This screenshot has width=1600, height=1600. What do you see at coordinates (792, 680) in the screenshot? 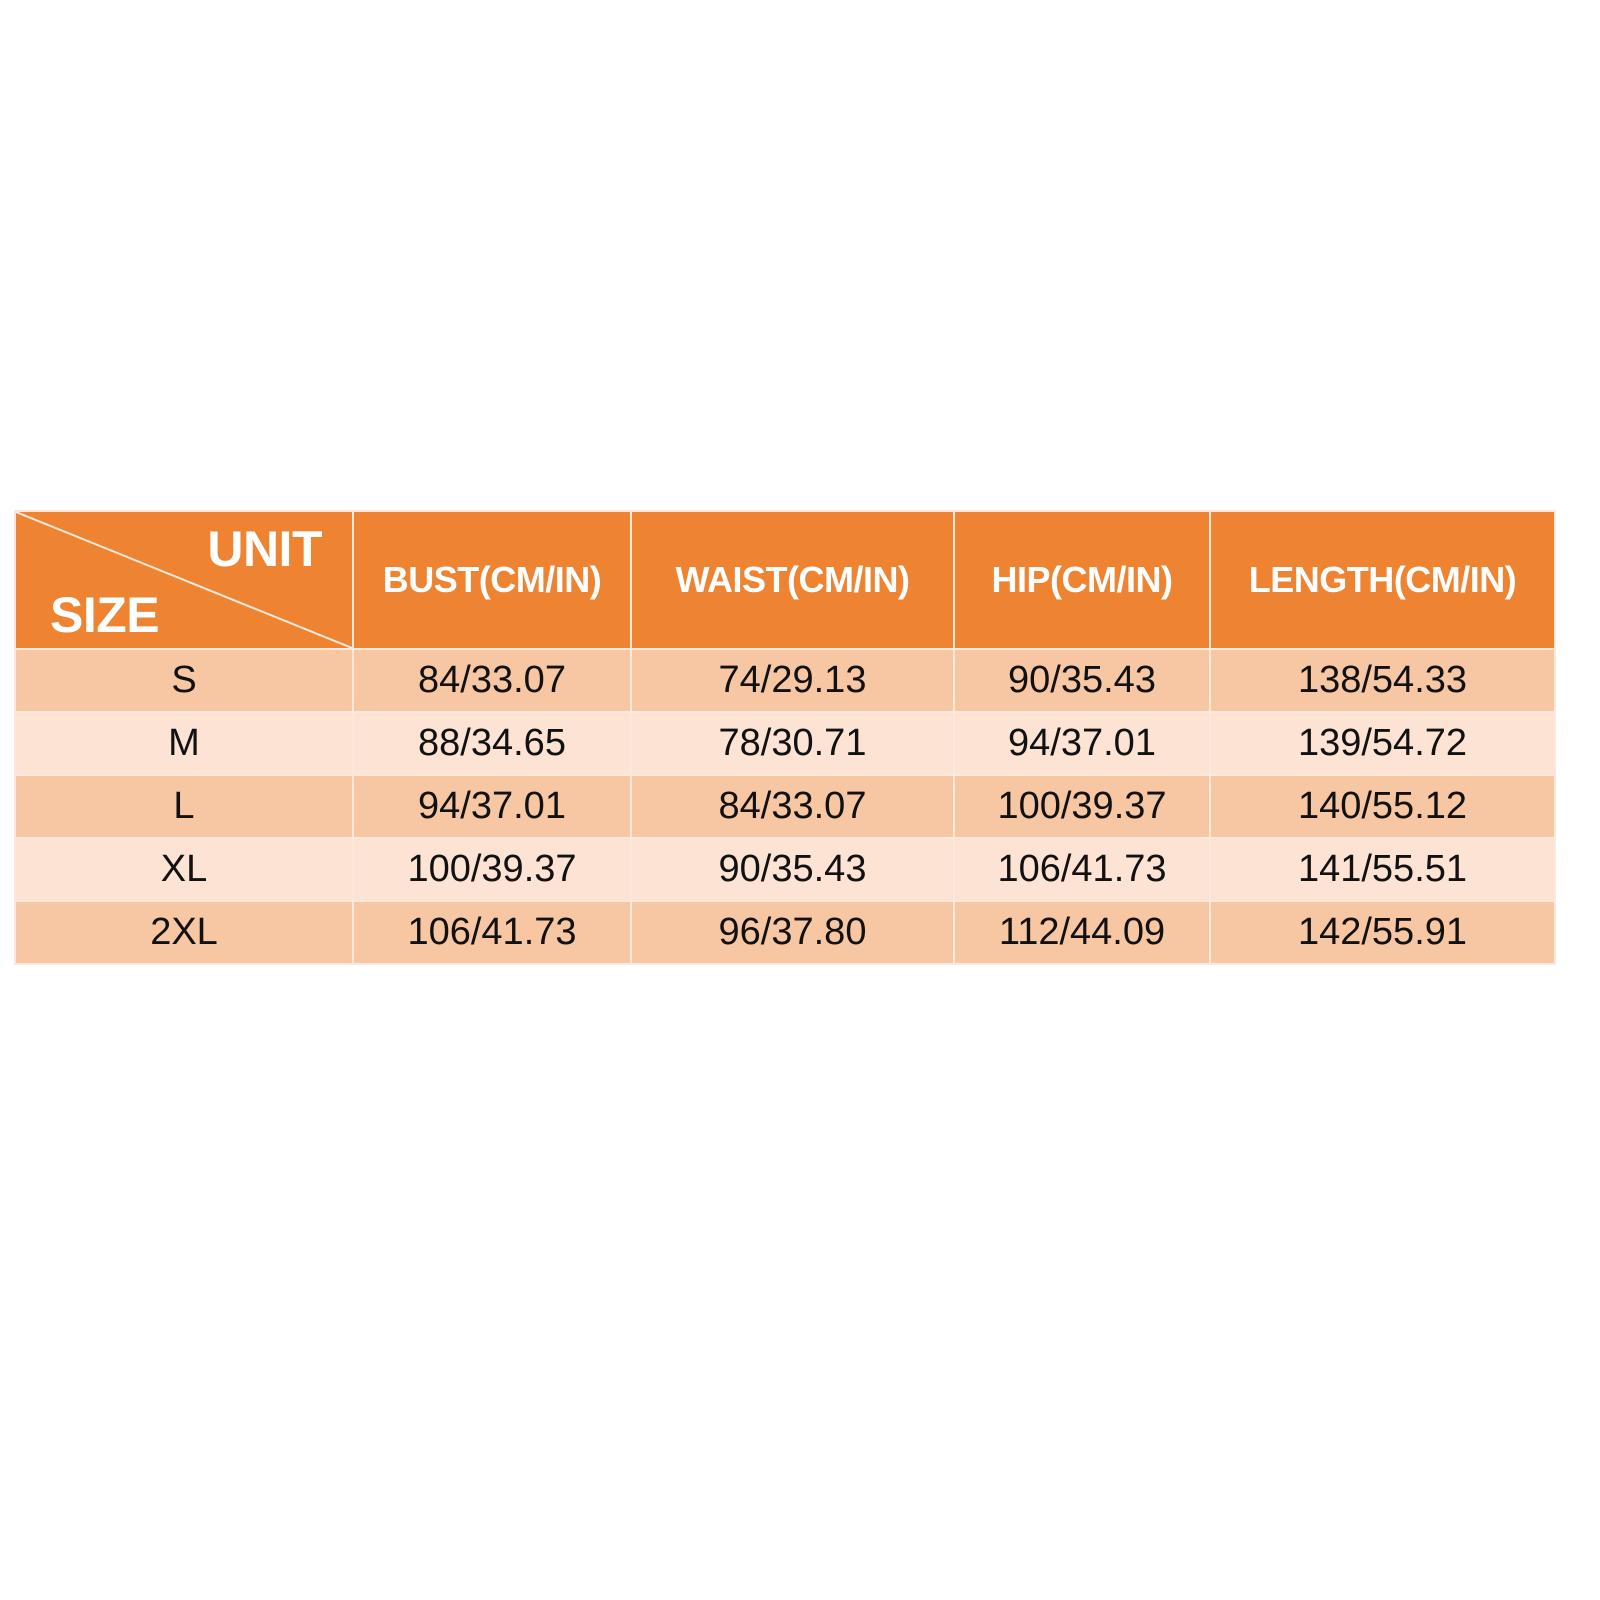
I see `measurement-cell: 74/29.13` at bounding box center [792, 680].